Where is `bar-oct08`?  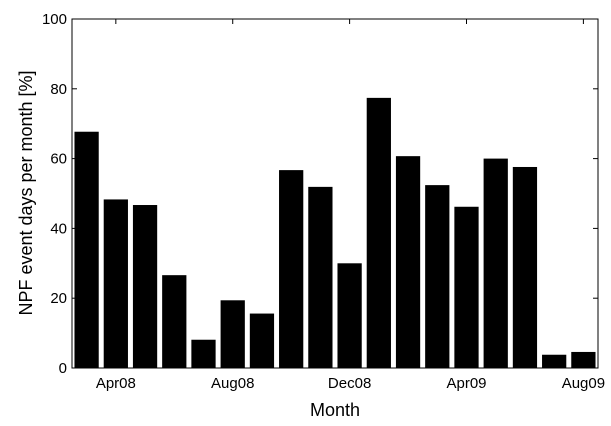
bar-oct08 is located at coordinates (291, 269).